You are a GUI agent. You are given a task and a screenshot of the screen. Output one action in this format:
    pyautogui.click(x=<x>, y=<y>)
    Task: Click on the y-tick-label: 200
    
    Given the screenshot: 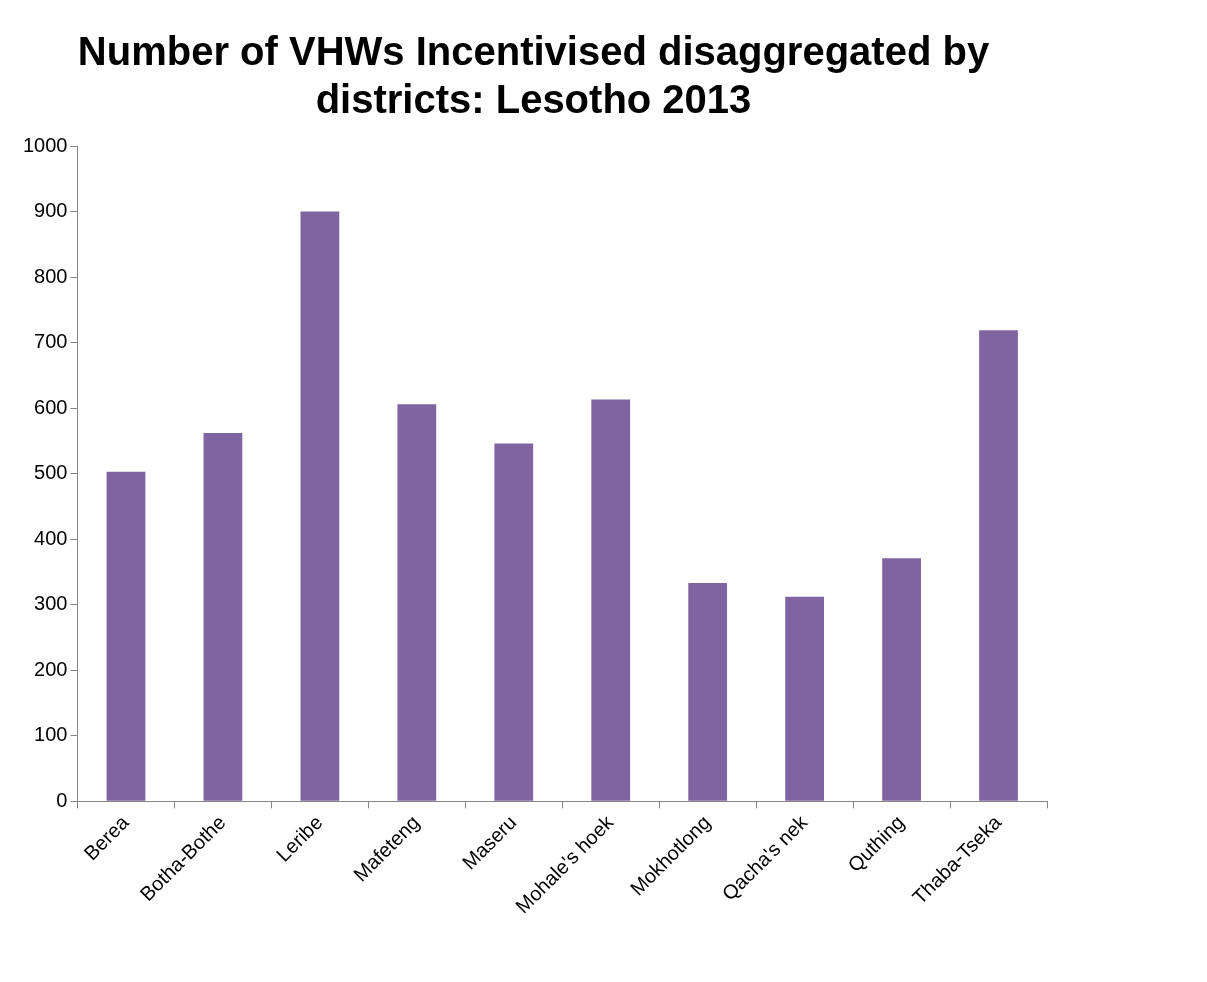 What is the action you would take?
    pyautogui.click(x=51, y=668)
    